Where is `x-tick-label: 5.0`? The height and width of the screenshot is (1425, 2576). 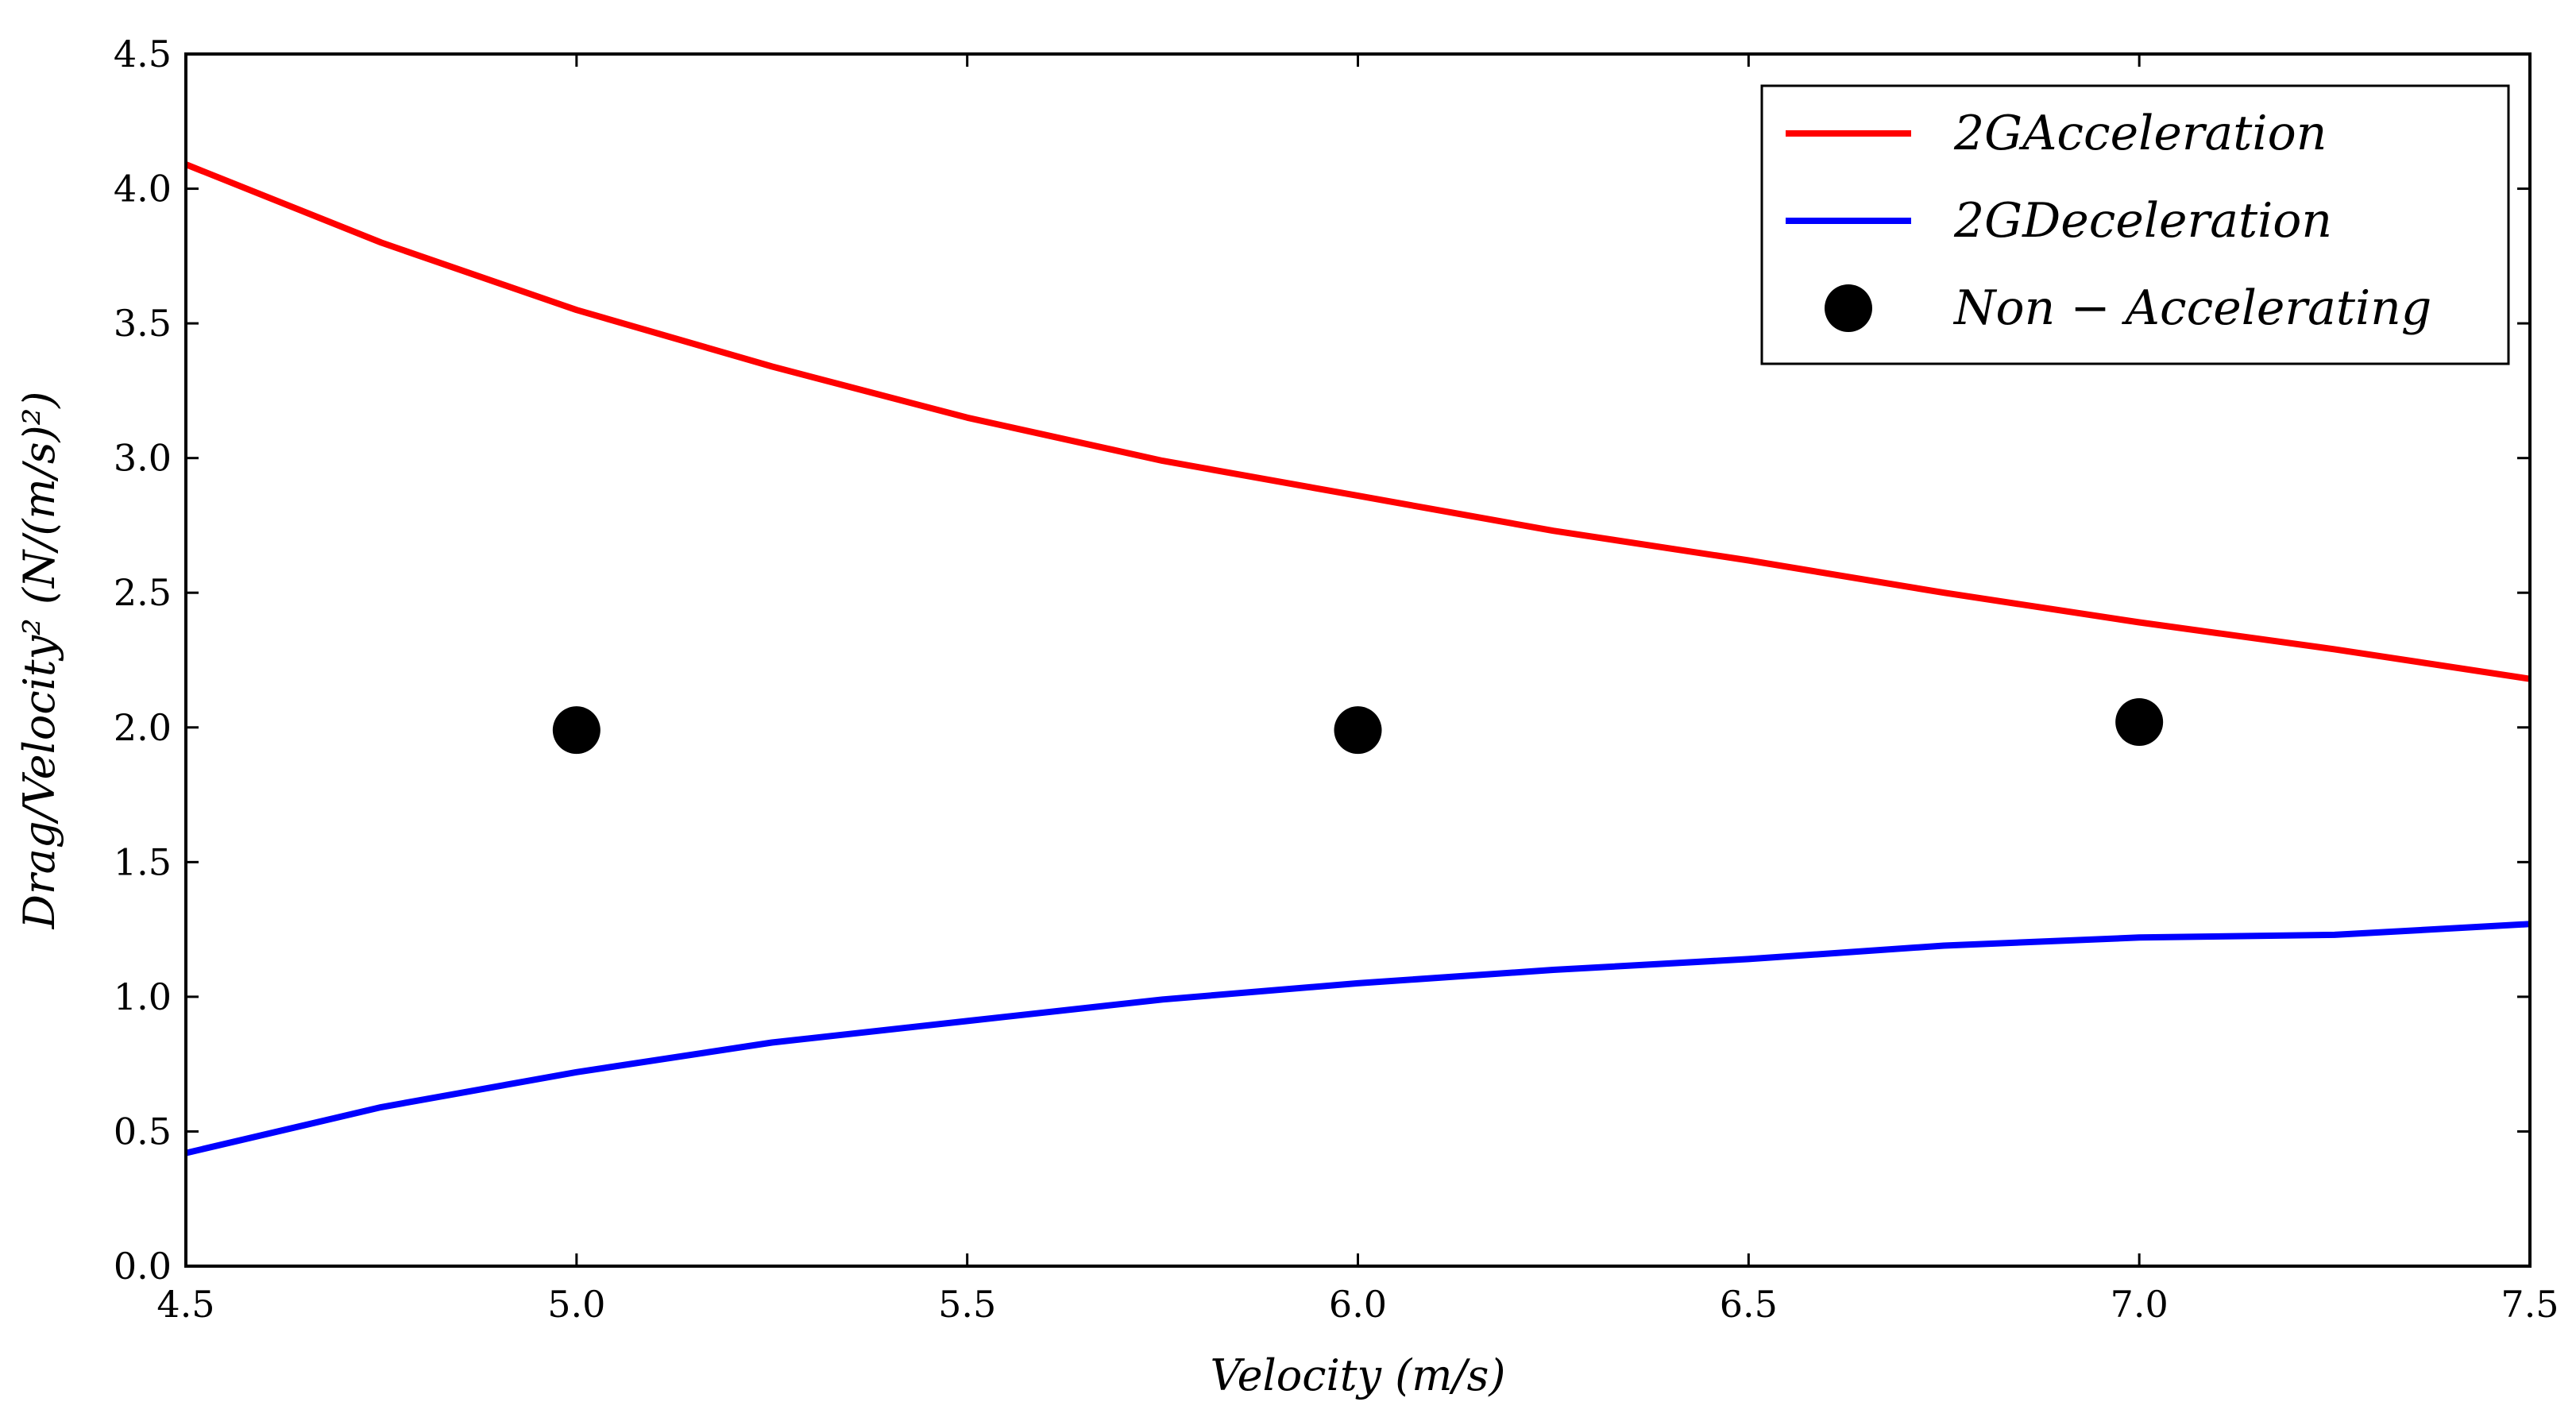 x-tick-label: 5.0 is located at coordinates (576, 1304).